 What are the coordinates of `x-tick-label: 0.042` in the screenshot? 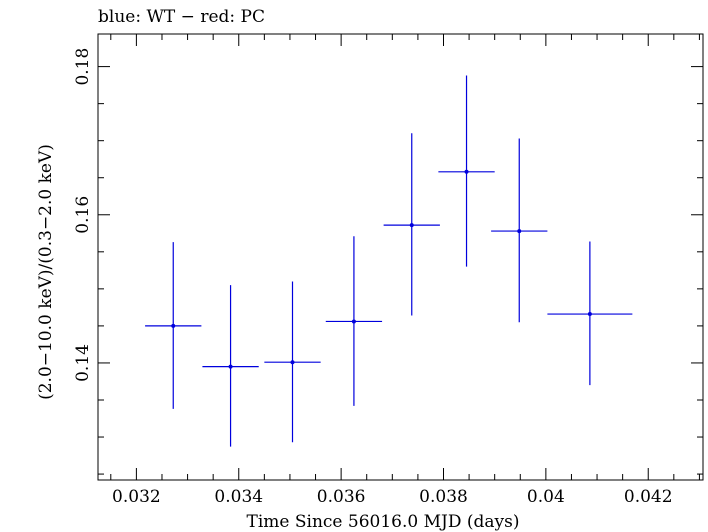 It's located at (648, 497).